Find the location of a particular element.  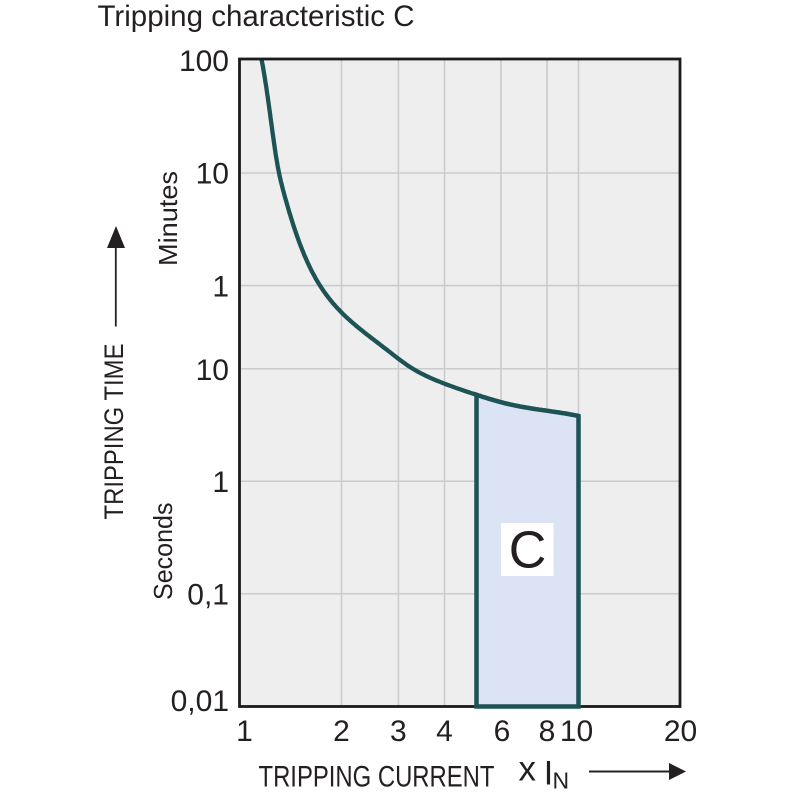

svg-text: TRIPPING TIME is located at coordinates (114, 432).